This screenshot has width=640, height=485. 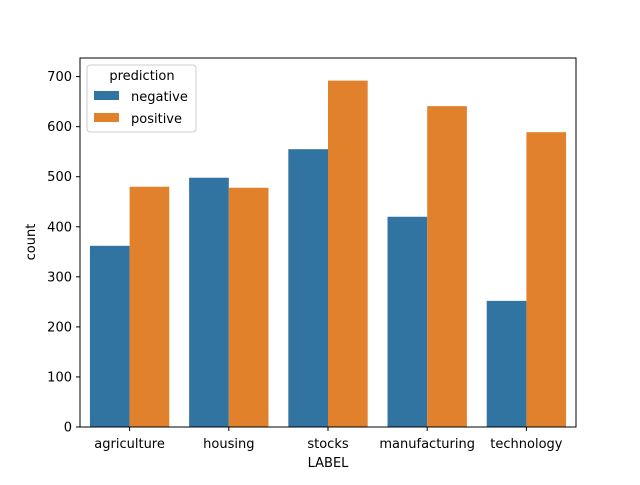 What do you see at coordinates (209, 302) in the screenshot?
I see `bar-housing-negative` at bounding box center [209, 302].